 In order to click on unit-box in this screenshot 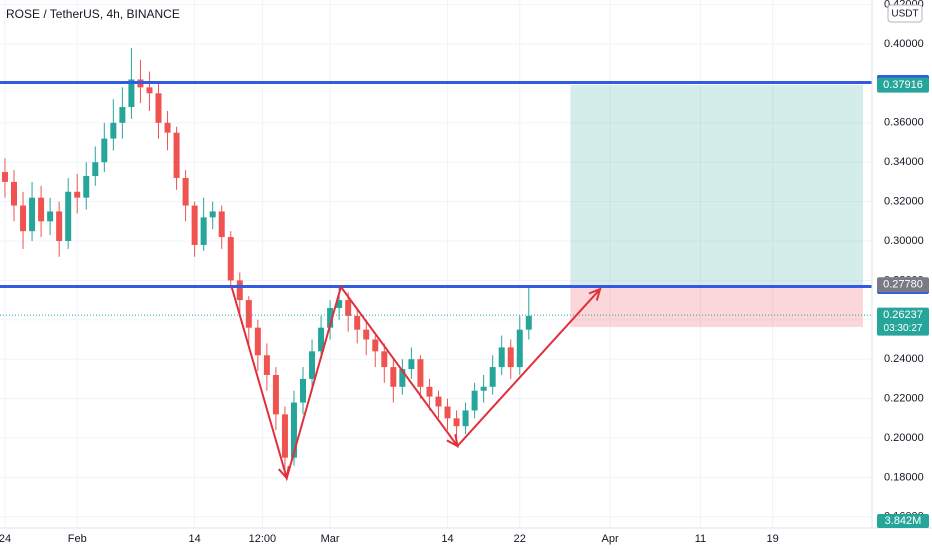, I will do `click(905, 13)`.